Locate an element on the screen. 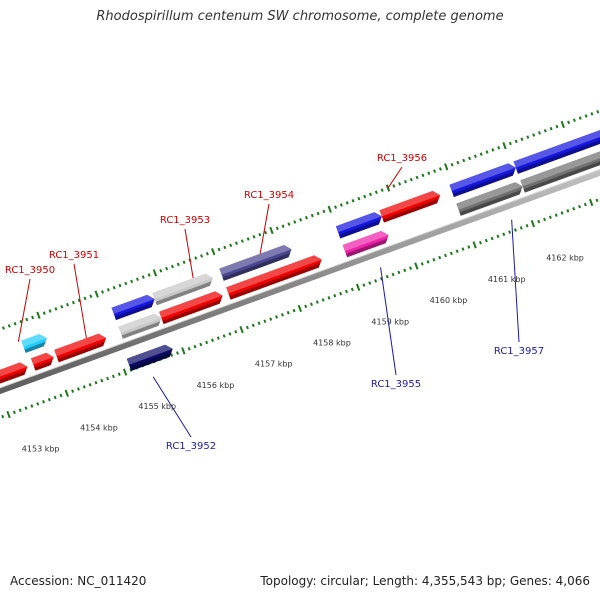  kbp-label: 4153 kbp is located at coordinates (41, 449).